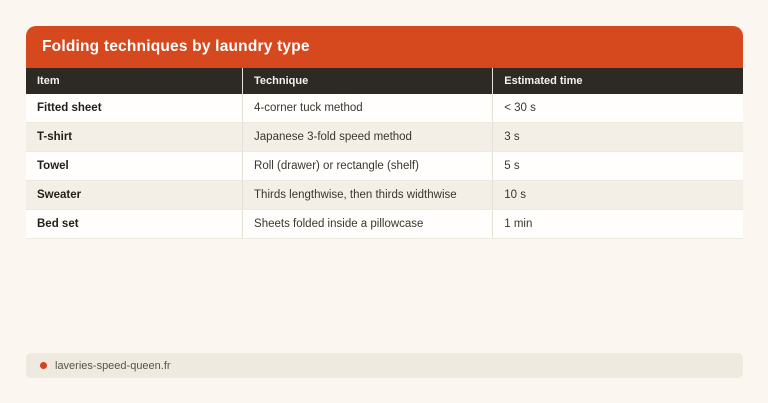 The height and width of the screenshot is (403, 768). Describe the element at coordinates (617, 166) in the screenshot. I see `time-cell: 5 s` at that location.